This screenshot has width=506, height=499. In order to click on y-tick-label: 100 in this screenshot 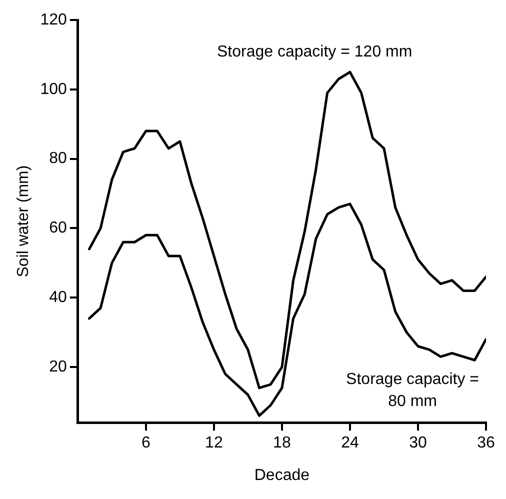, I will do `click(53, 89)`.